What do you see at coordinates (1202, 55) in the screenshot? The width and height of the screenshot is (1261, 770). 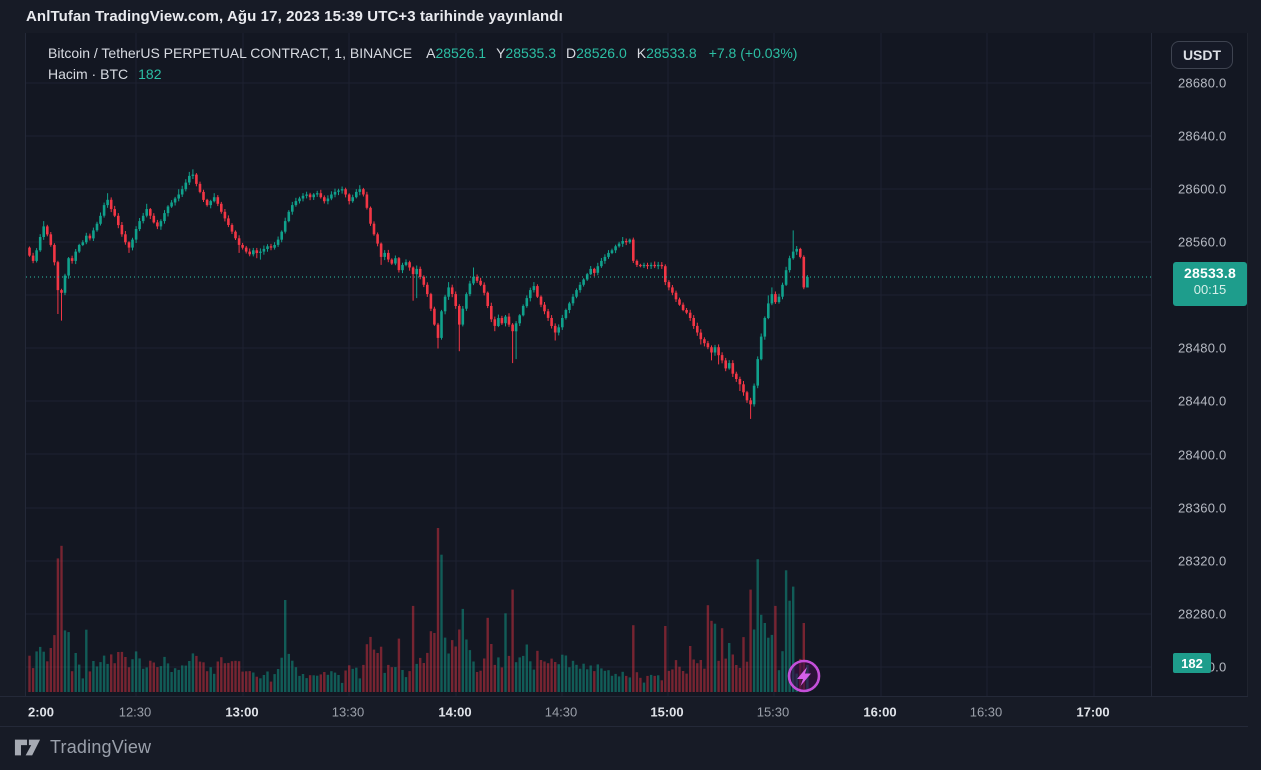 I see `currency-toggle-button: USDT` at bounding box center [1202, 55].